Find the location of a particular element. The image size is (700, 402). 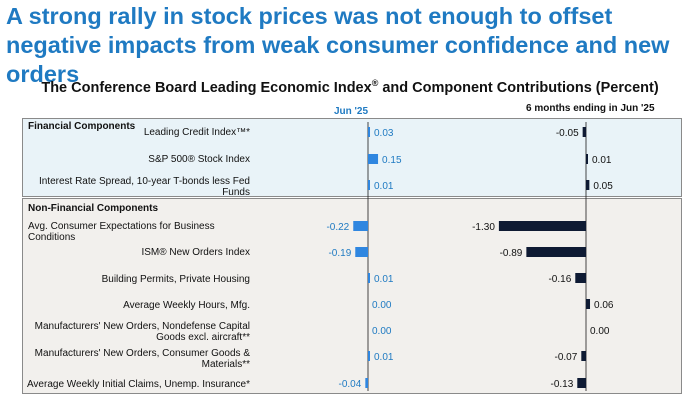

data-label: -0.07 is located at coordinates (566, 357).